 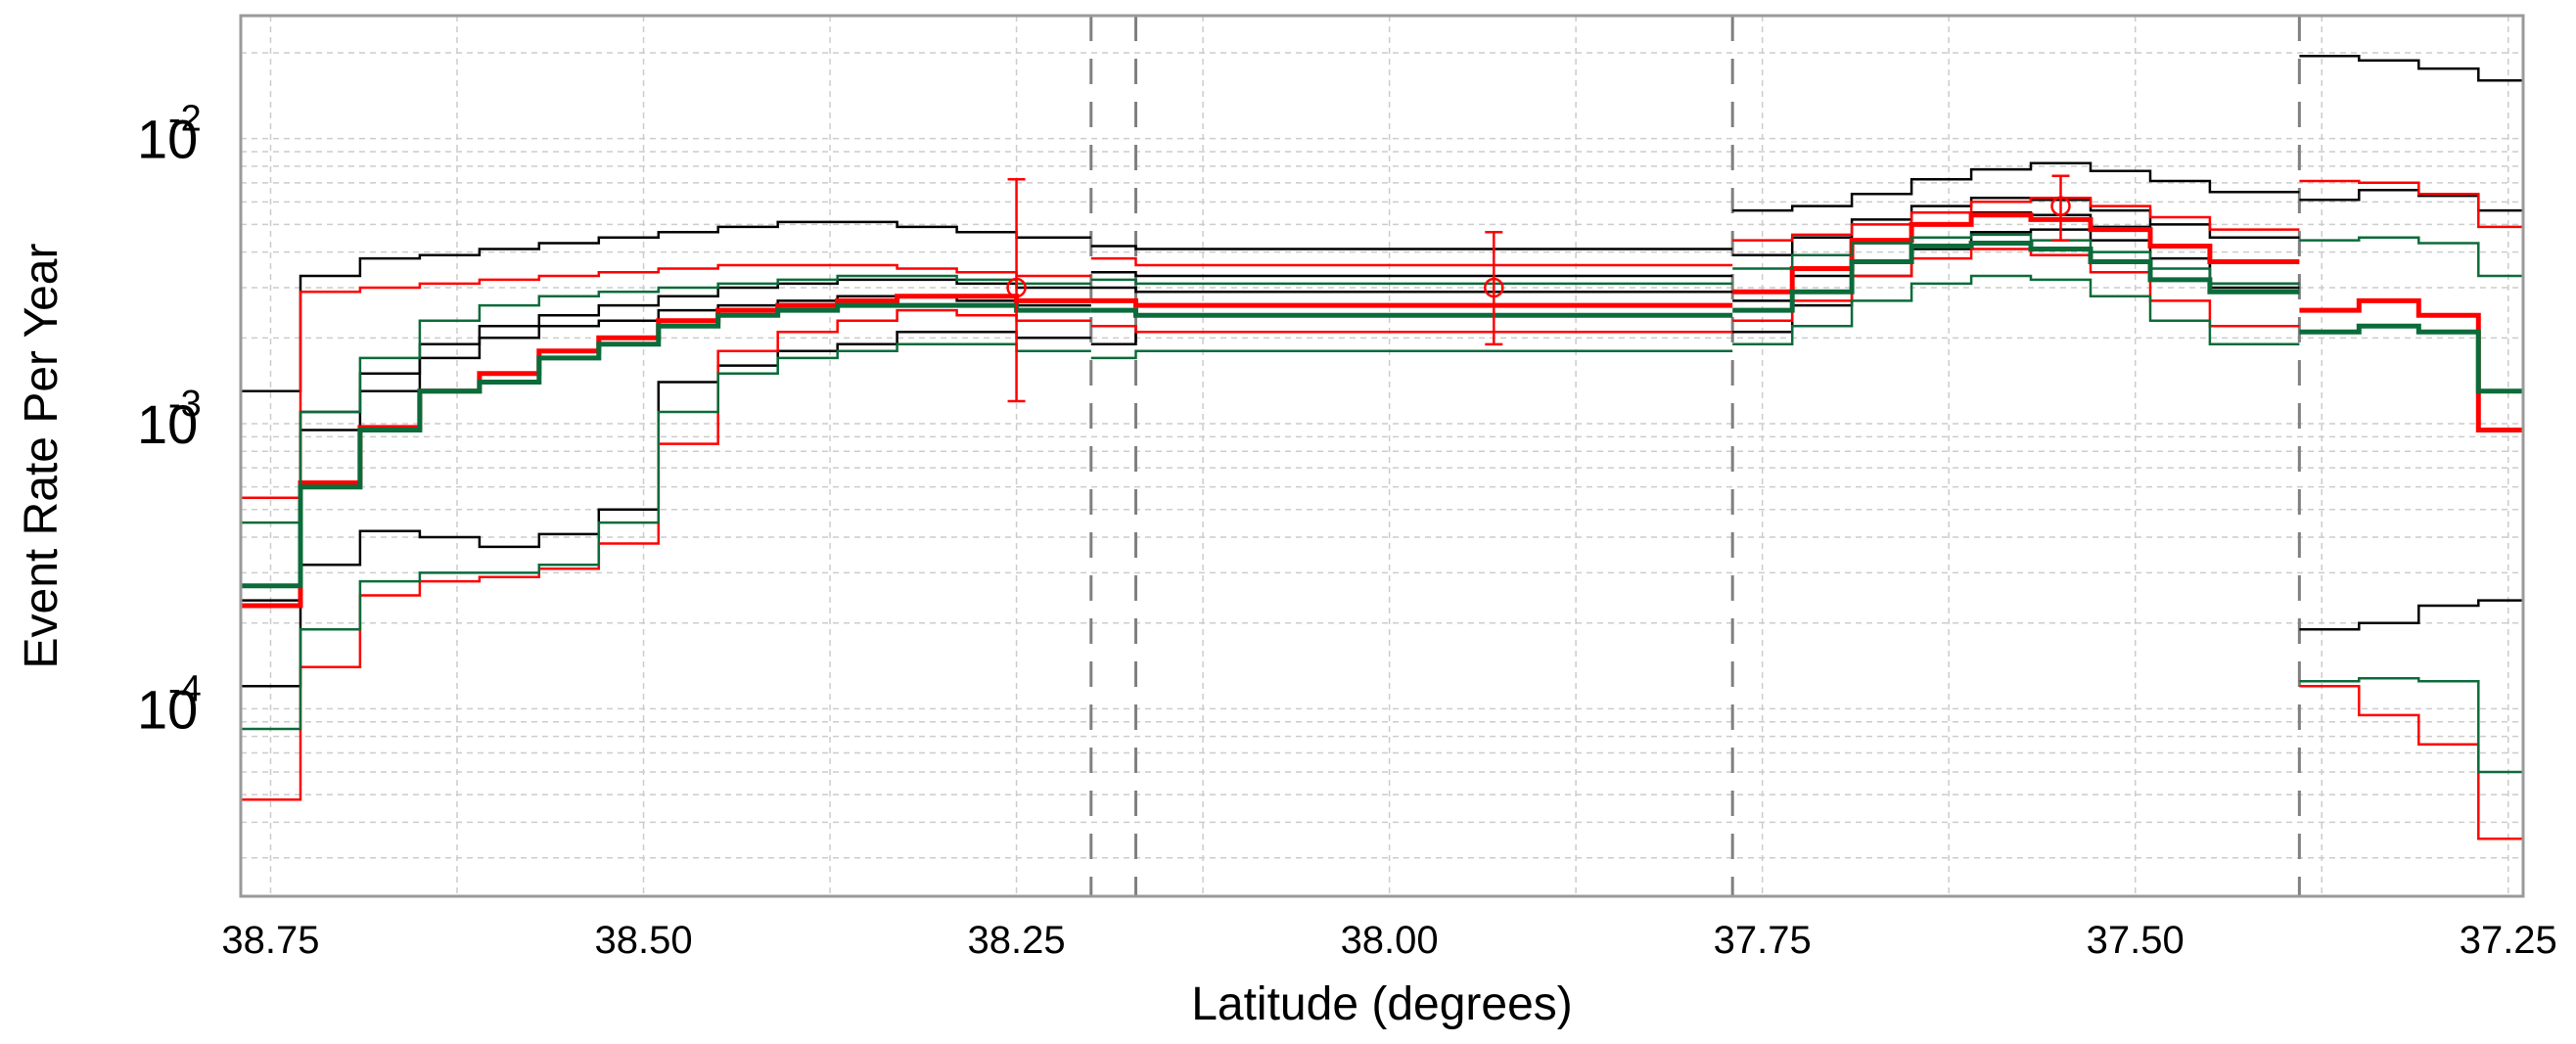 I want to click on x-tick-label: 38.75, so click(x=270, y=940).